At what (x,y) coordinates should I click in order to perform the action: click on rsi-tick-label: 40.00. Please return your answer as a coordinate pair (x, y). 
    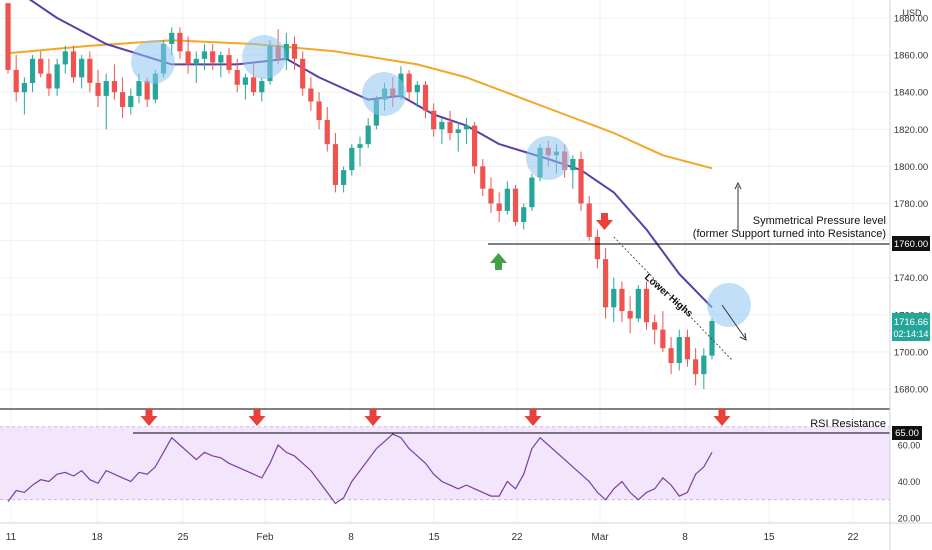
    Looking at the image, I should click on (909, 482).